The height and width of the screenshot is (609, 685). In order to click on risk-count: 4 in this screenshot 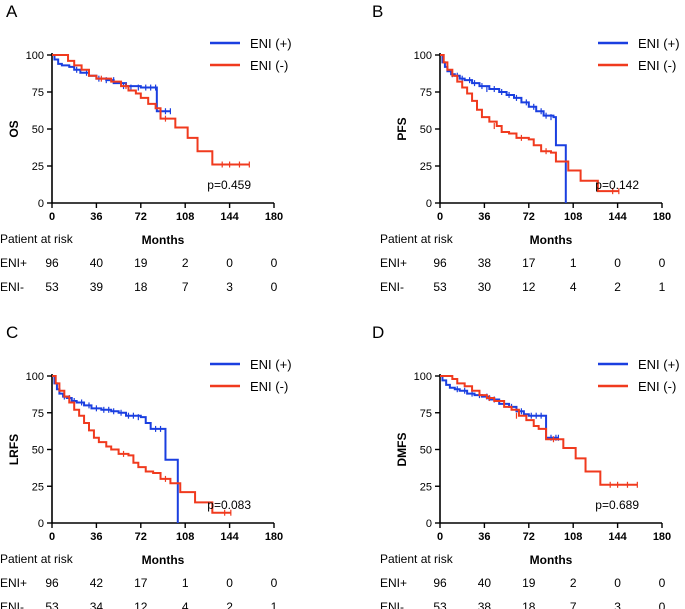, I will do `click(573, 287)`.